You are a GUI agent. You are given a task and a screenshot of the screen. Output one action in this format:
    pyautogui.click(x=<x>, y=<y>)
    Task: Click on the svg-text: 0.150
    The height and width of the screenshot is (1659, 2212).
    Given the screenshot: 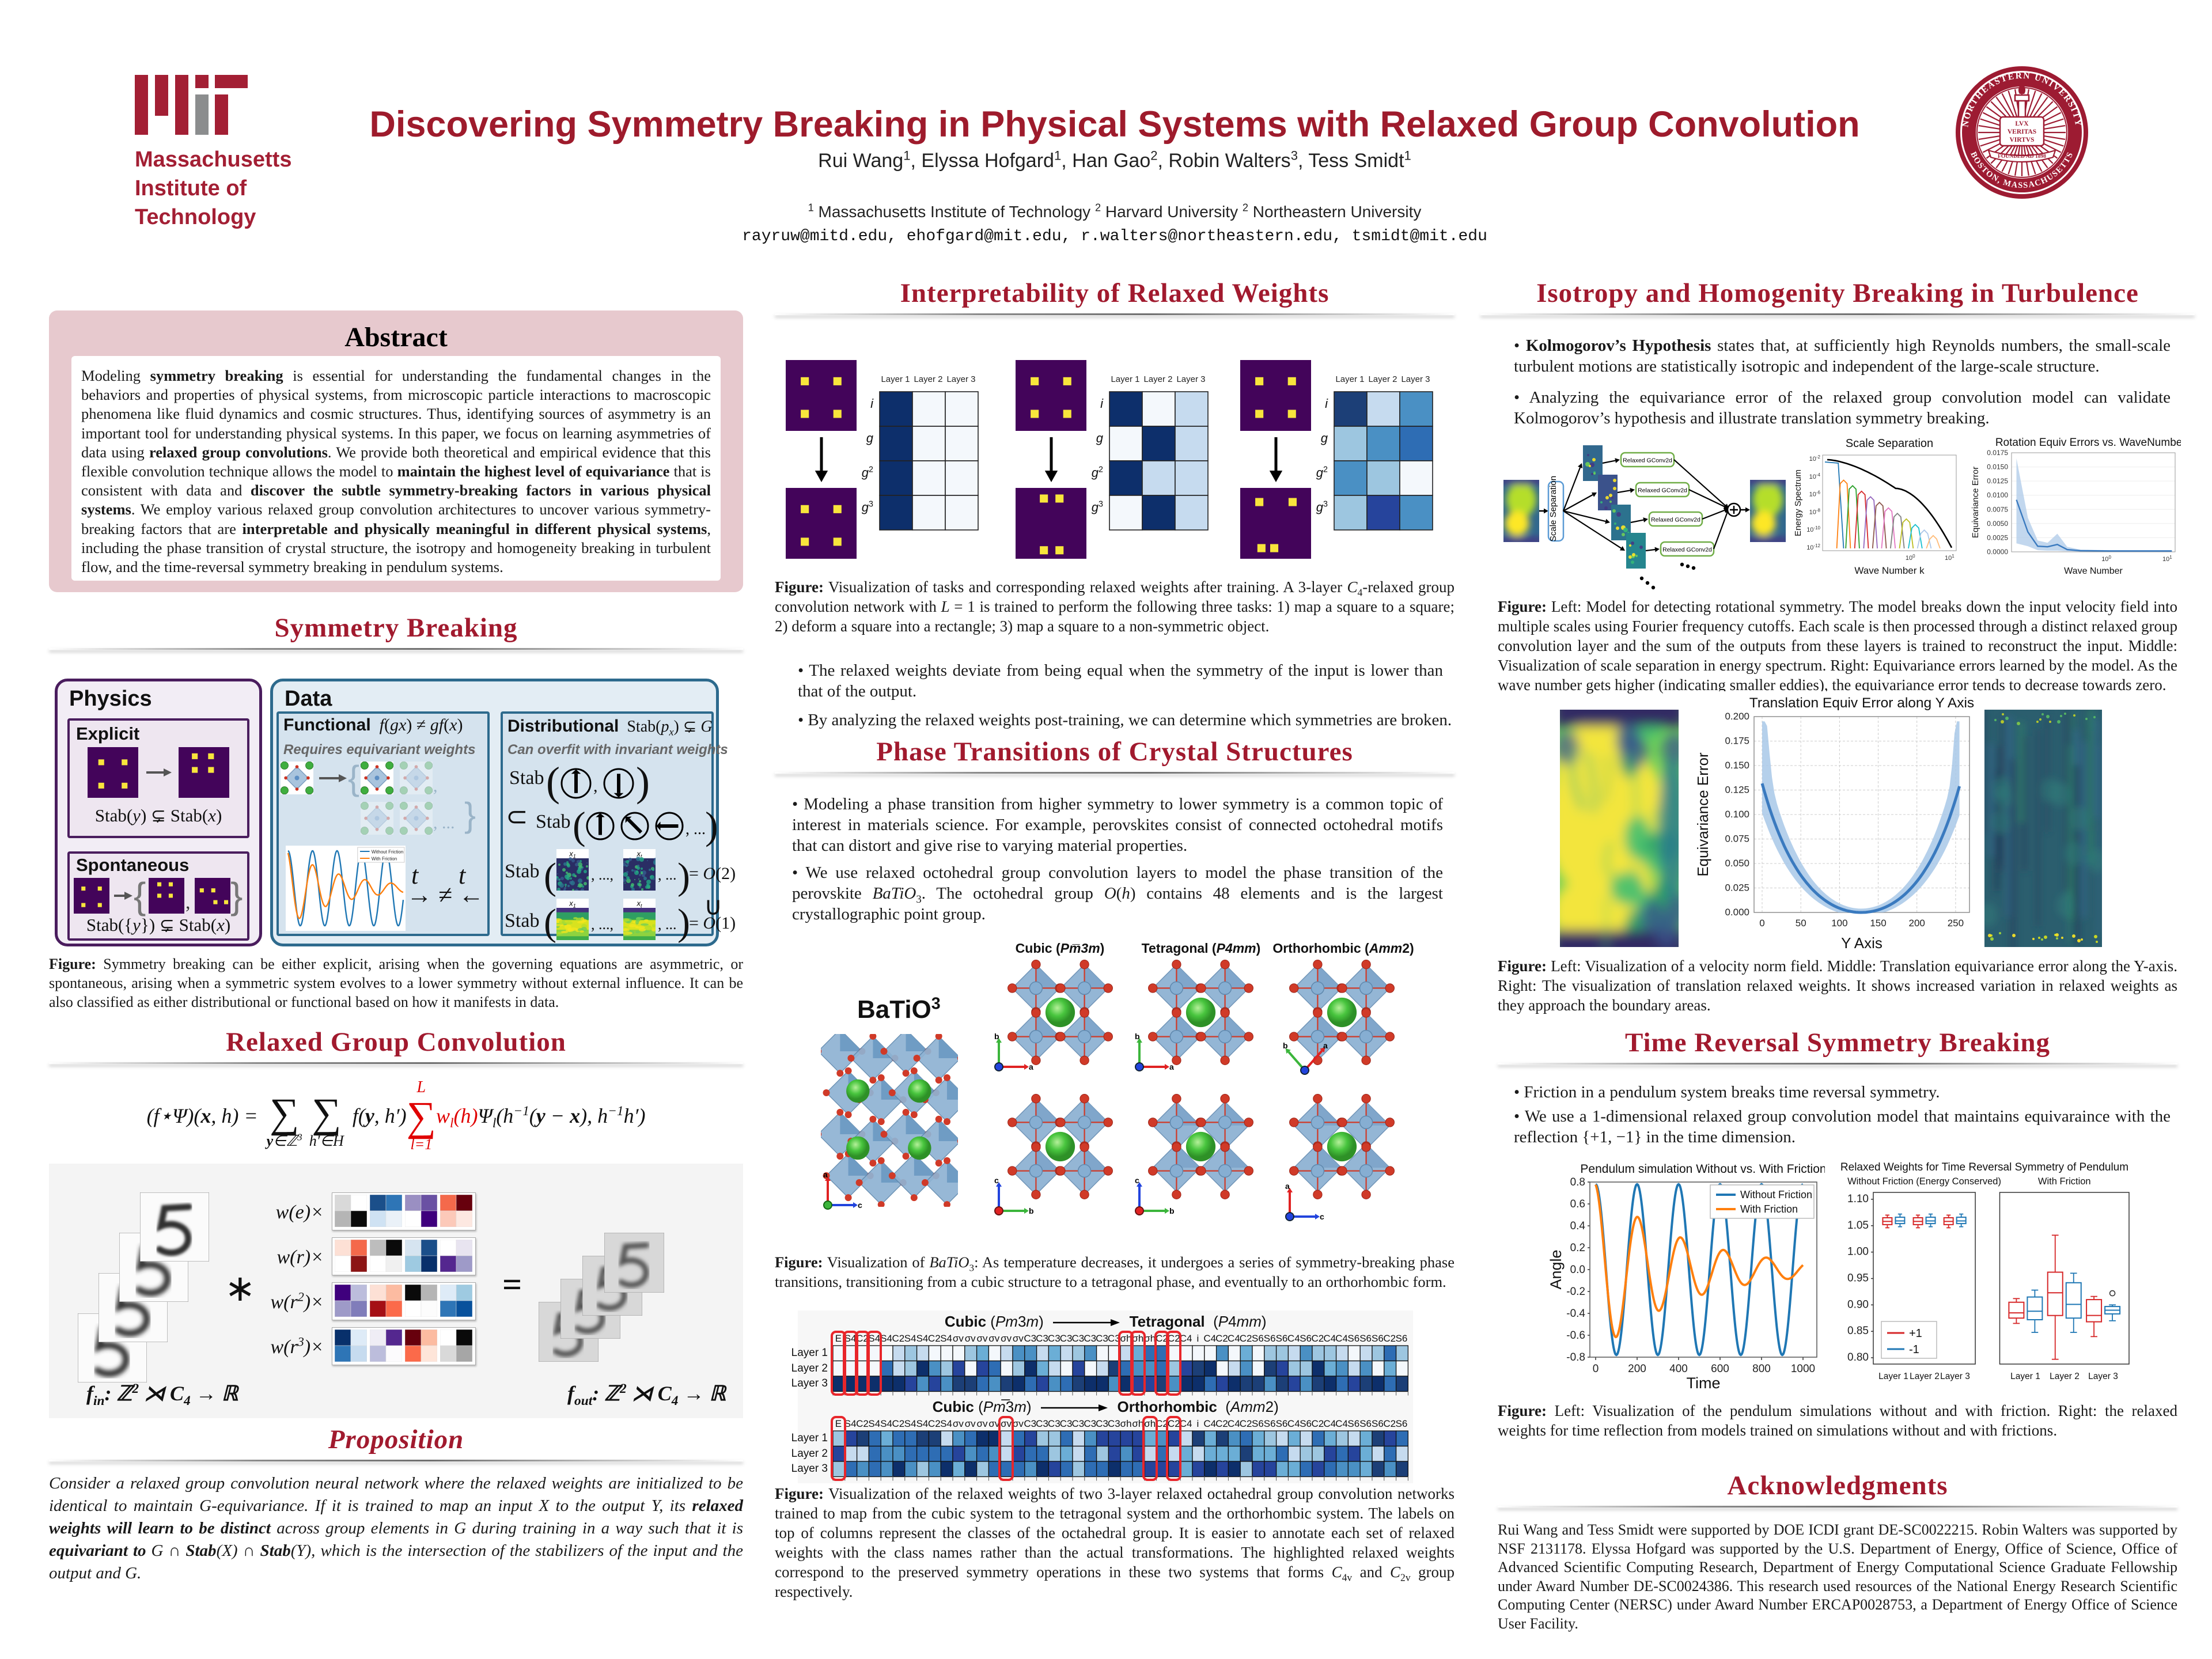 What is the action you would take?
    pyautogui.click(x=1737, y=765)
    